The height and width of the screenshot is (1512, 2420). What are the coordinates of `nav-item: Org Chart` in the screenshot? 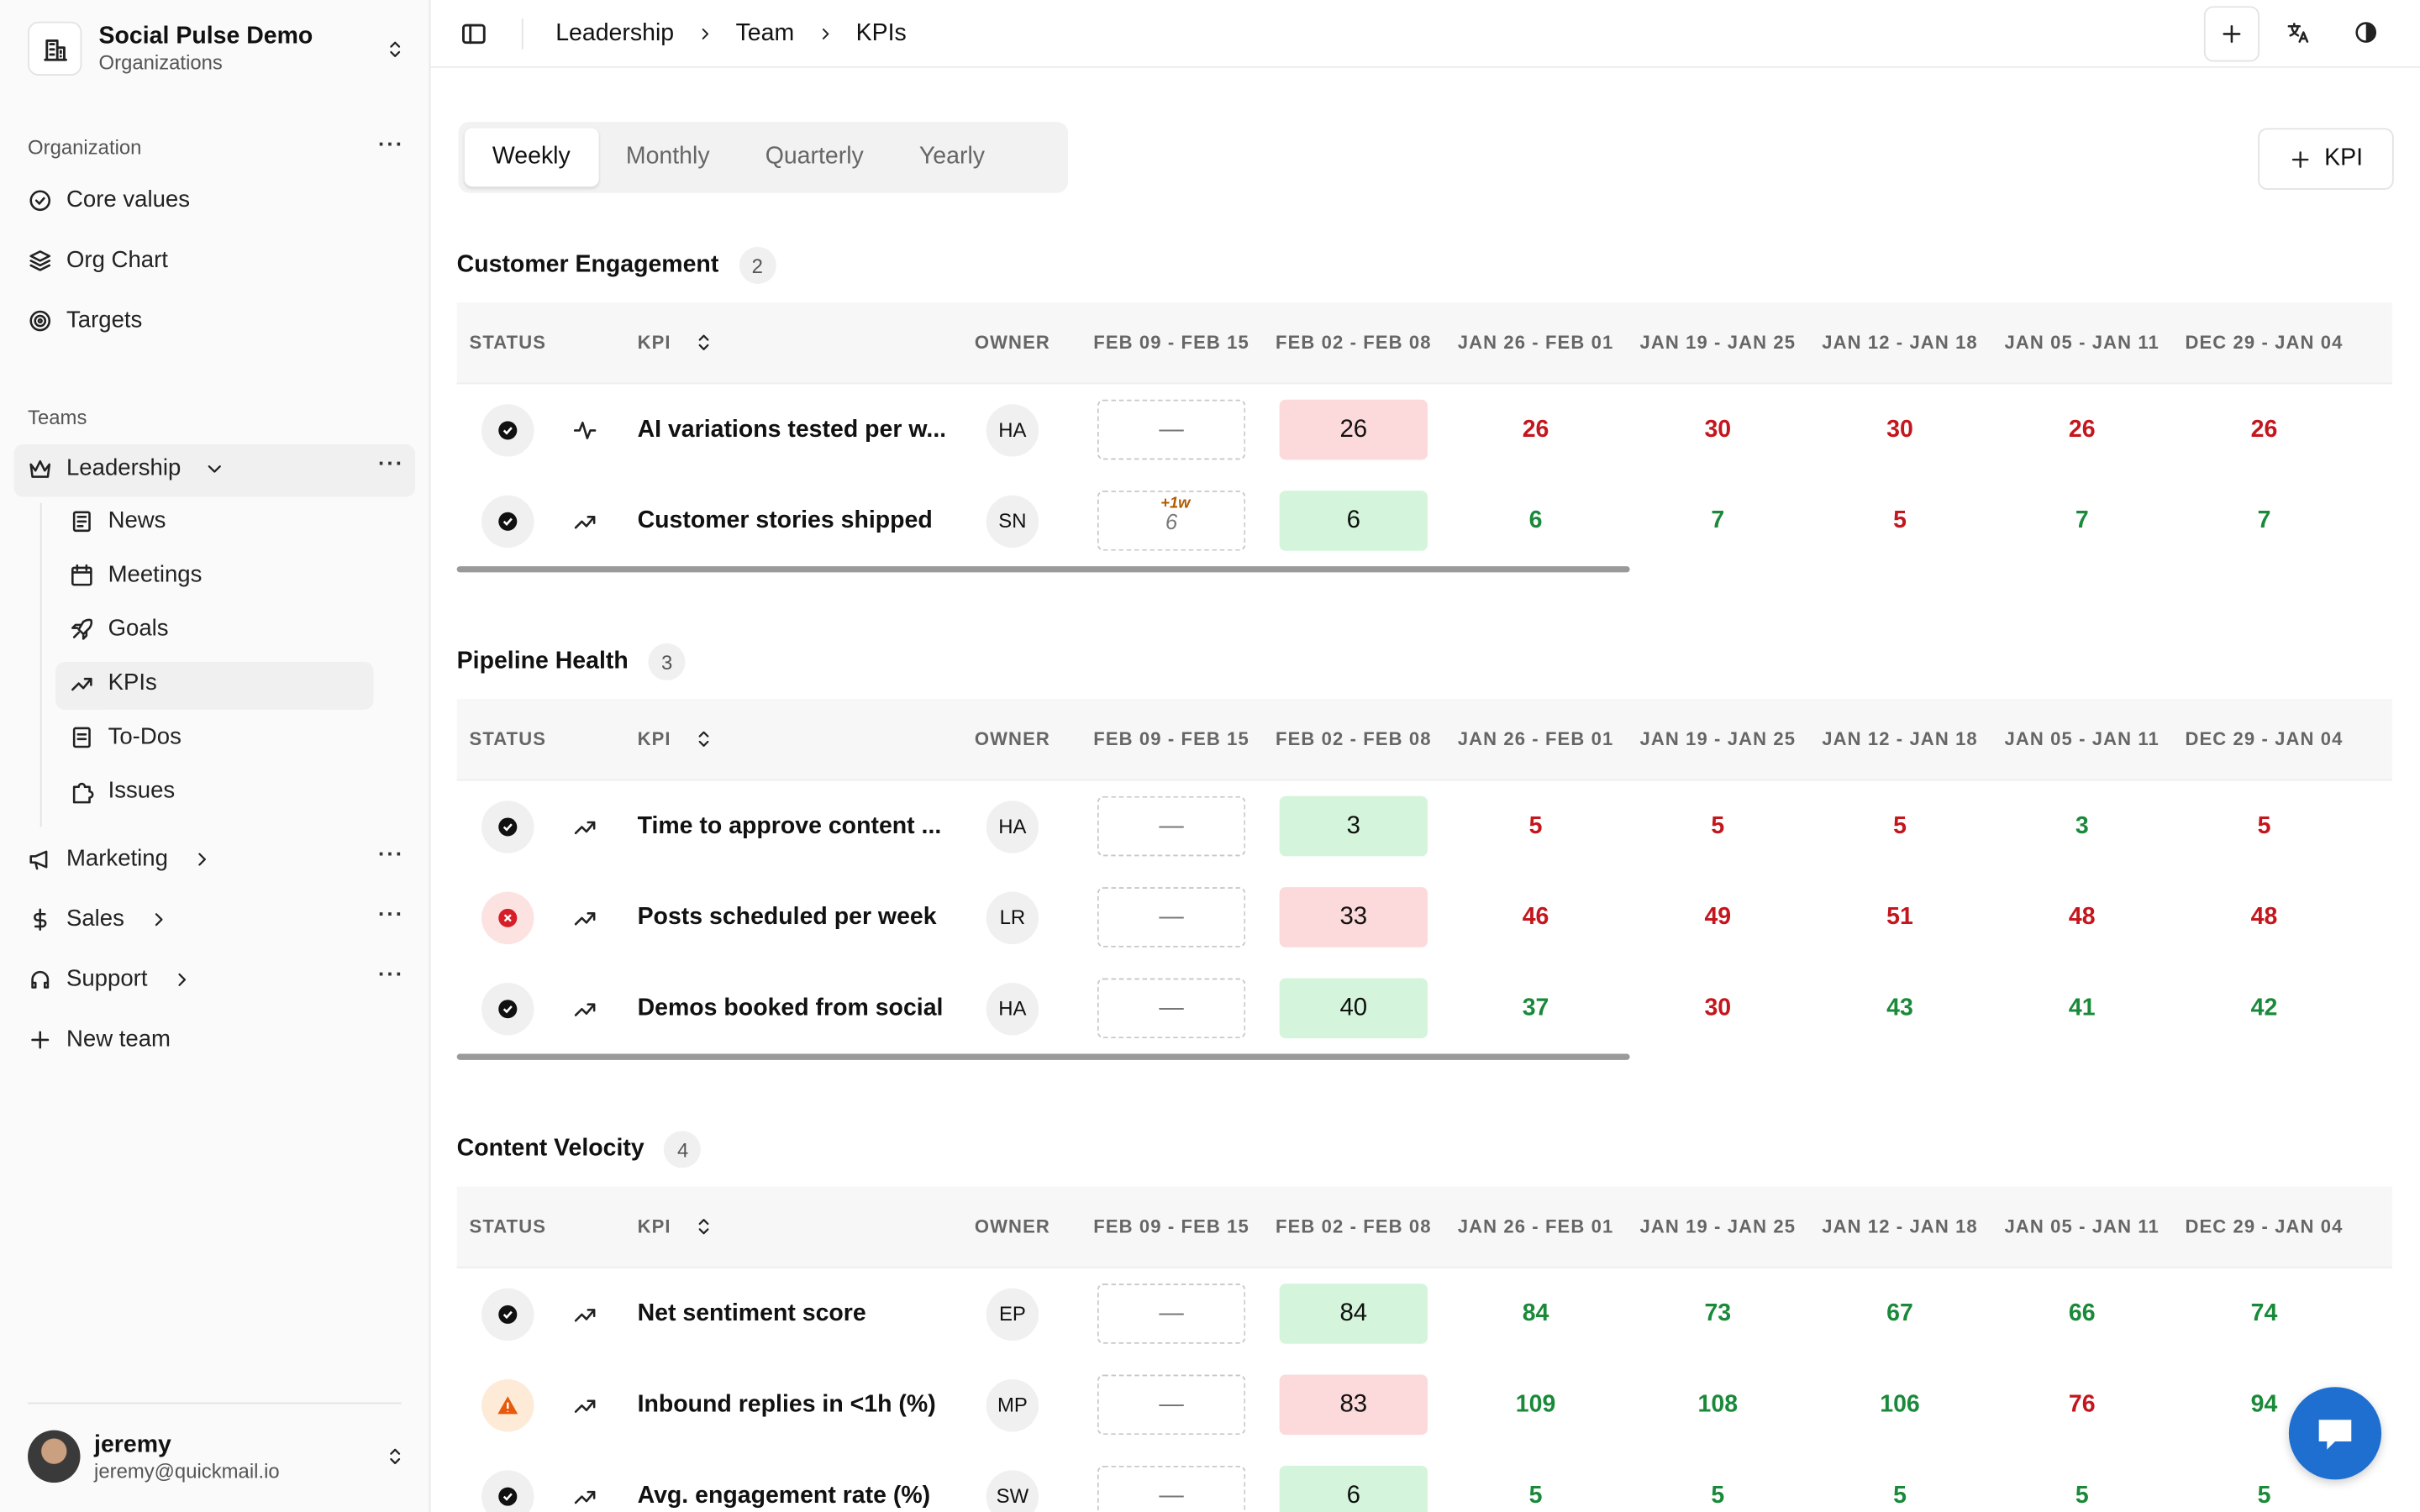 It's located at (98, 260).